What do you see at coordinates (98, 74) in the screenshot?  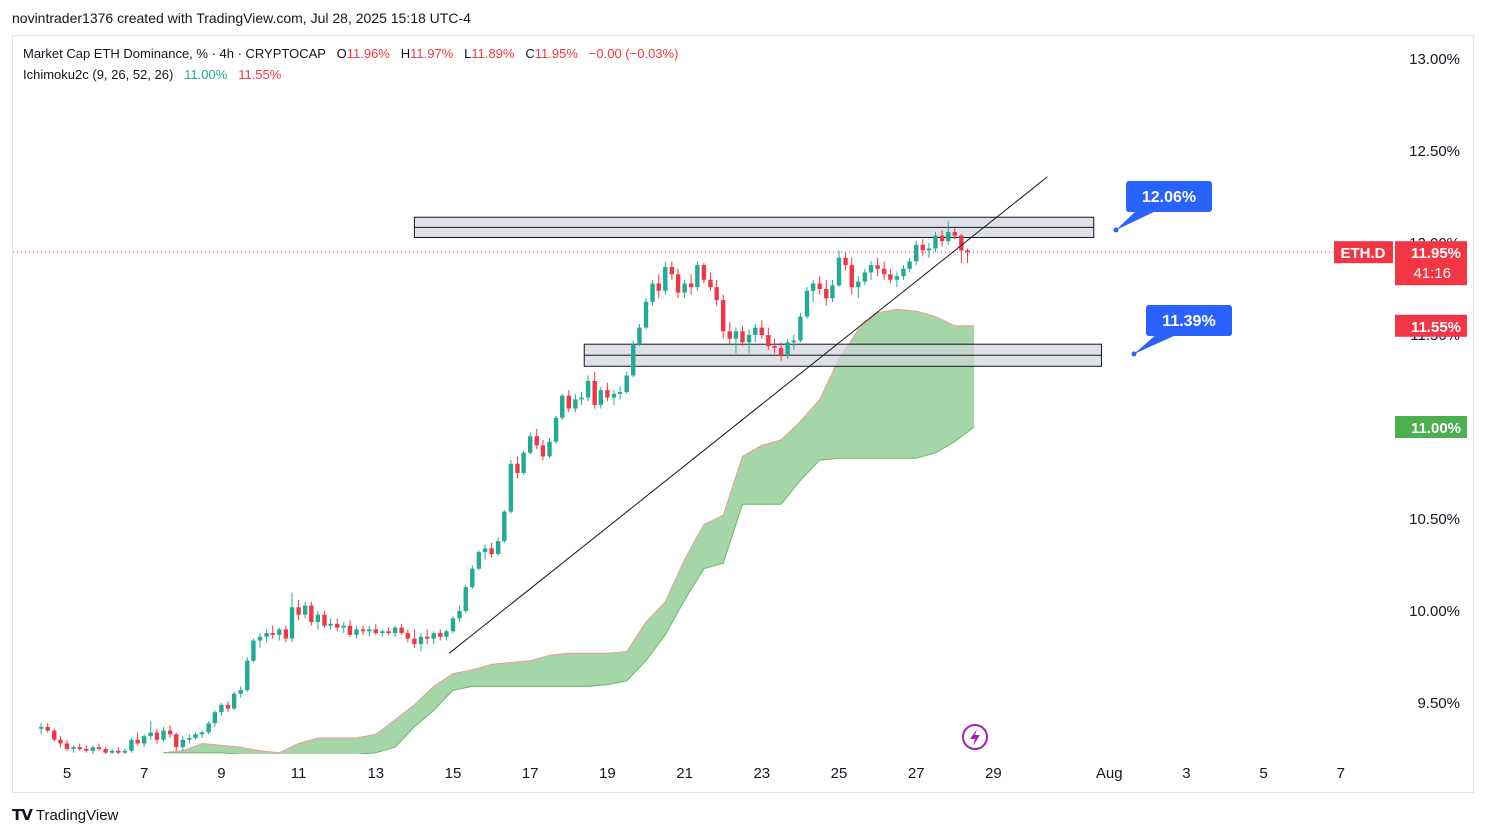 I see `indicator-title: Ichimoku2c (9, 26, 52, 26)` at bounding box center [98, 74].